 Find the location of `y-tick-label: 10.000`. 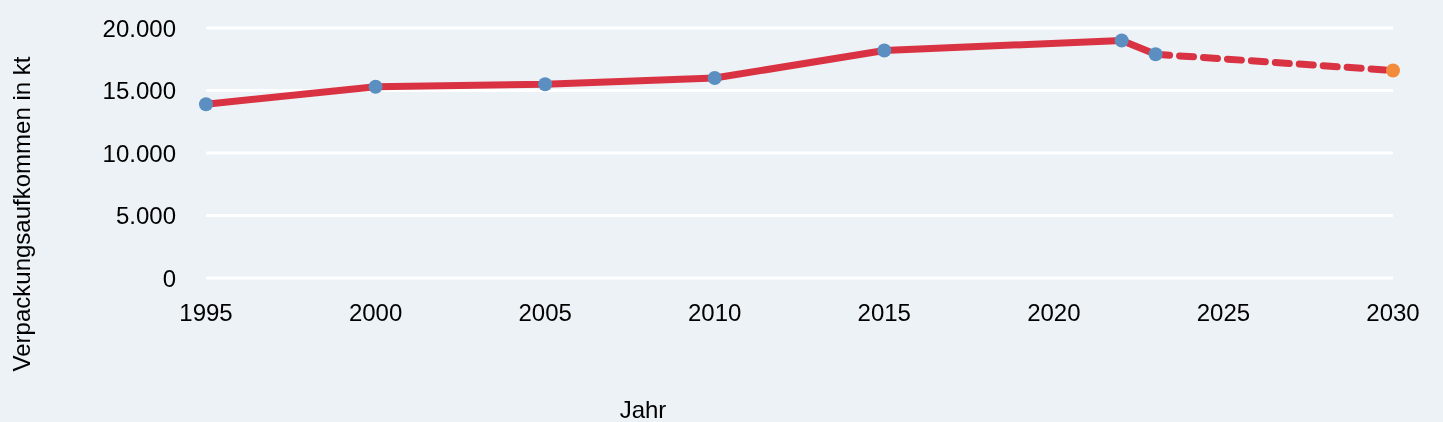

y-tick-label: 10.000 is located at coordinates (139, 153).